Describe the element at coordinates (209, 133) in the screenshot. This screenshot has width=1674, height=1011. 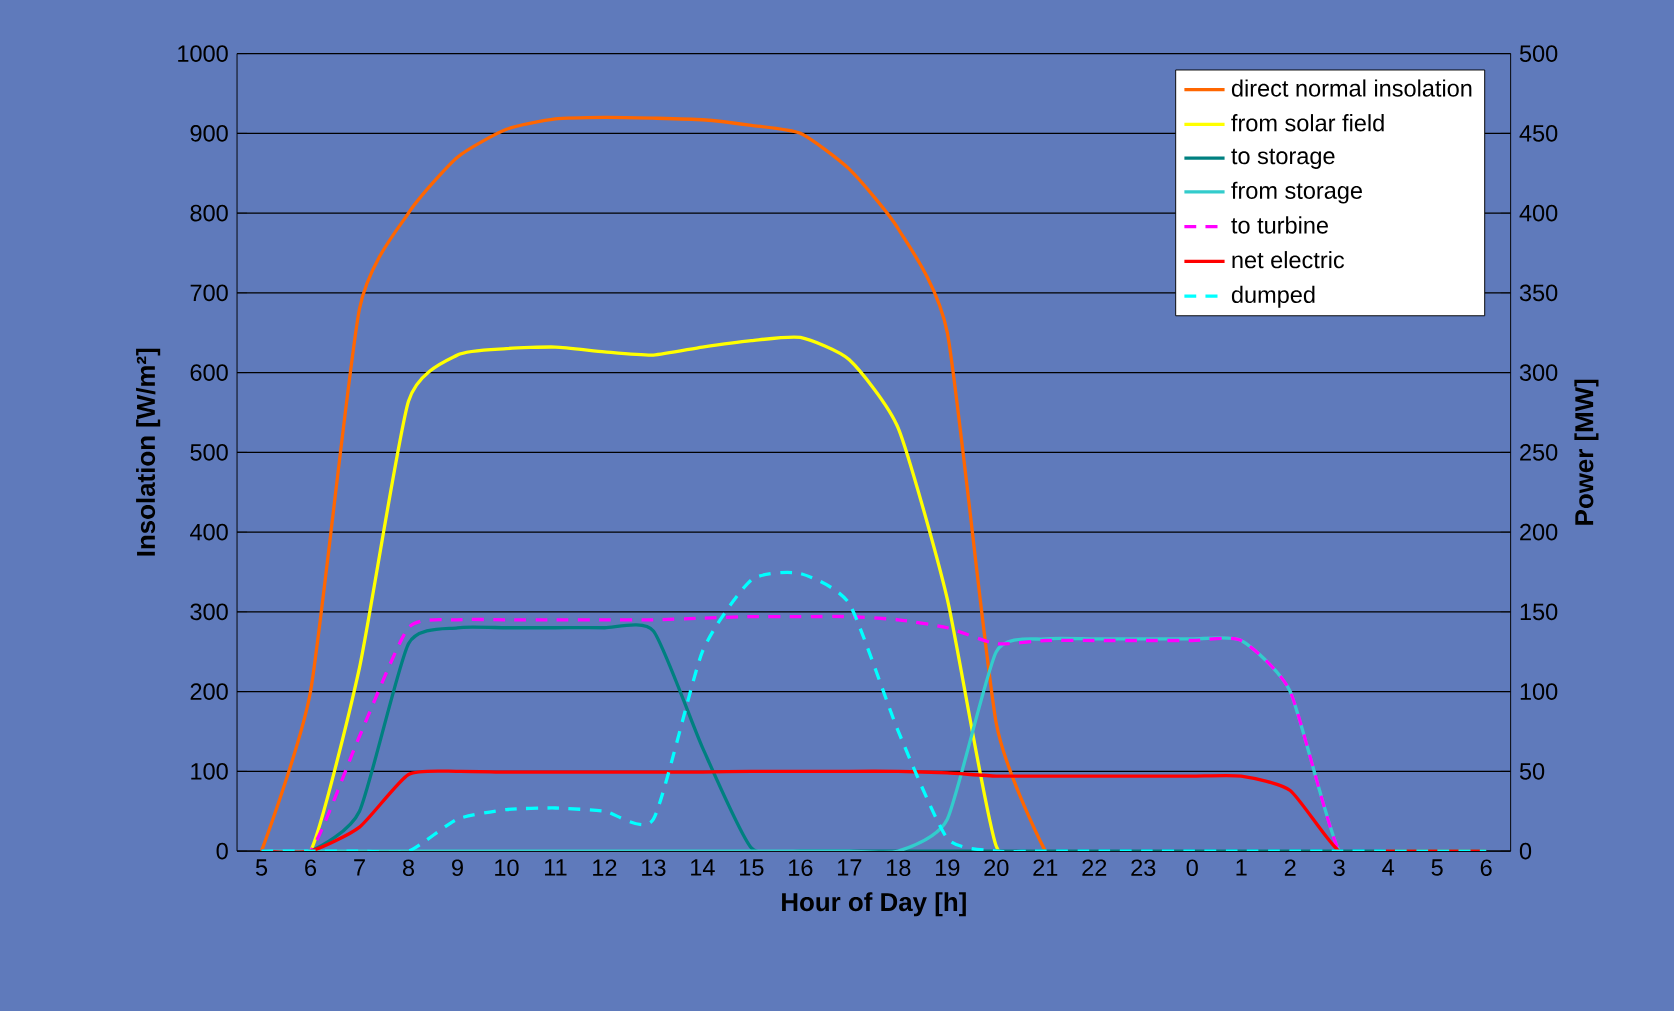
I see `y-tick-label: 900` at that location.